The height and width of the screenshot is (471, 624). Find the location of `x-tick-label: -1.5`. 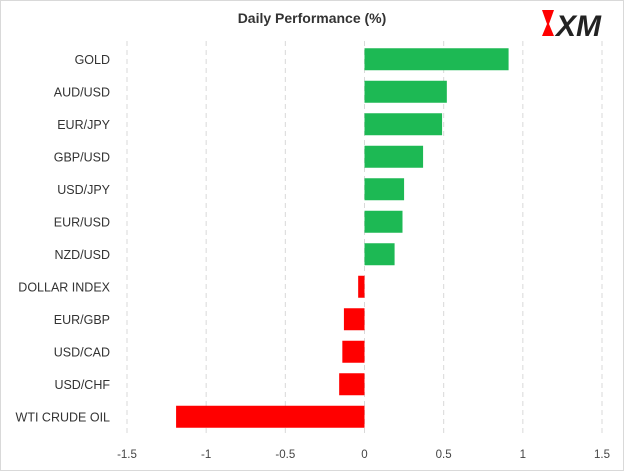

x-tick-label: -1.5 is located at coordinates (127, 455).